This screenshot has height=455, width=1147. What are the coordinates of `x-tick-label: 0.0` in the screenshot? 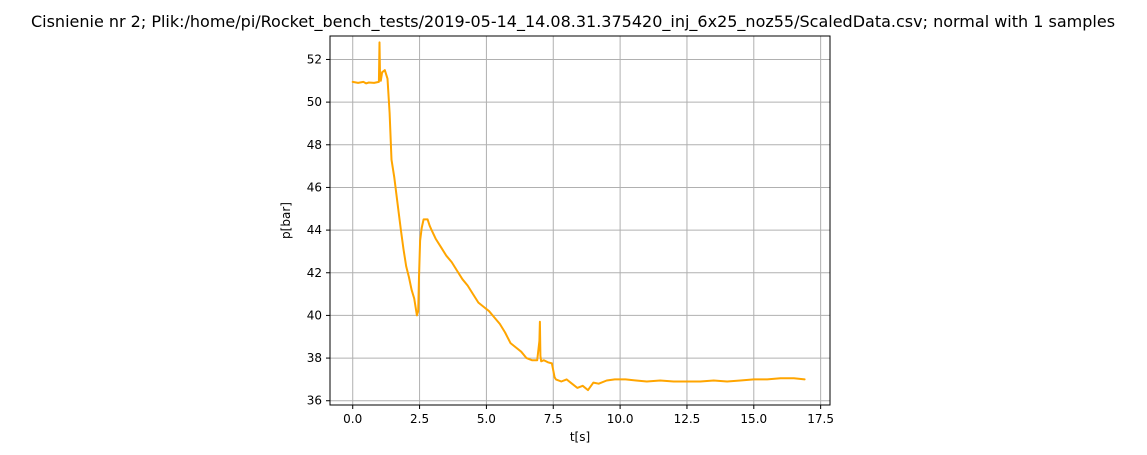 It's located at (352, 419).